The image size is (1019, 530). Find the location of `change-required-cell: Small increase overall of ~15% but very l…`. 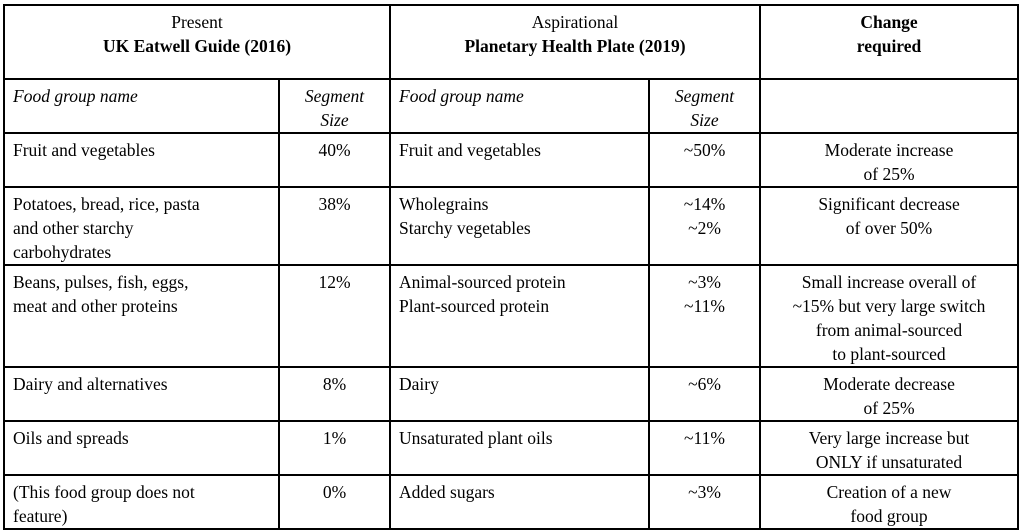

change-required-cell: Small increase overall of ~15% but very l… is located at coordinates (889, 316).